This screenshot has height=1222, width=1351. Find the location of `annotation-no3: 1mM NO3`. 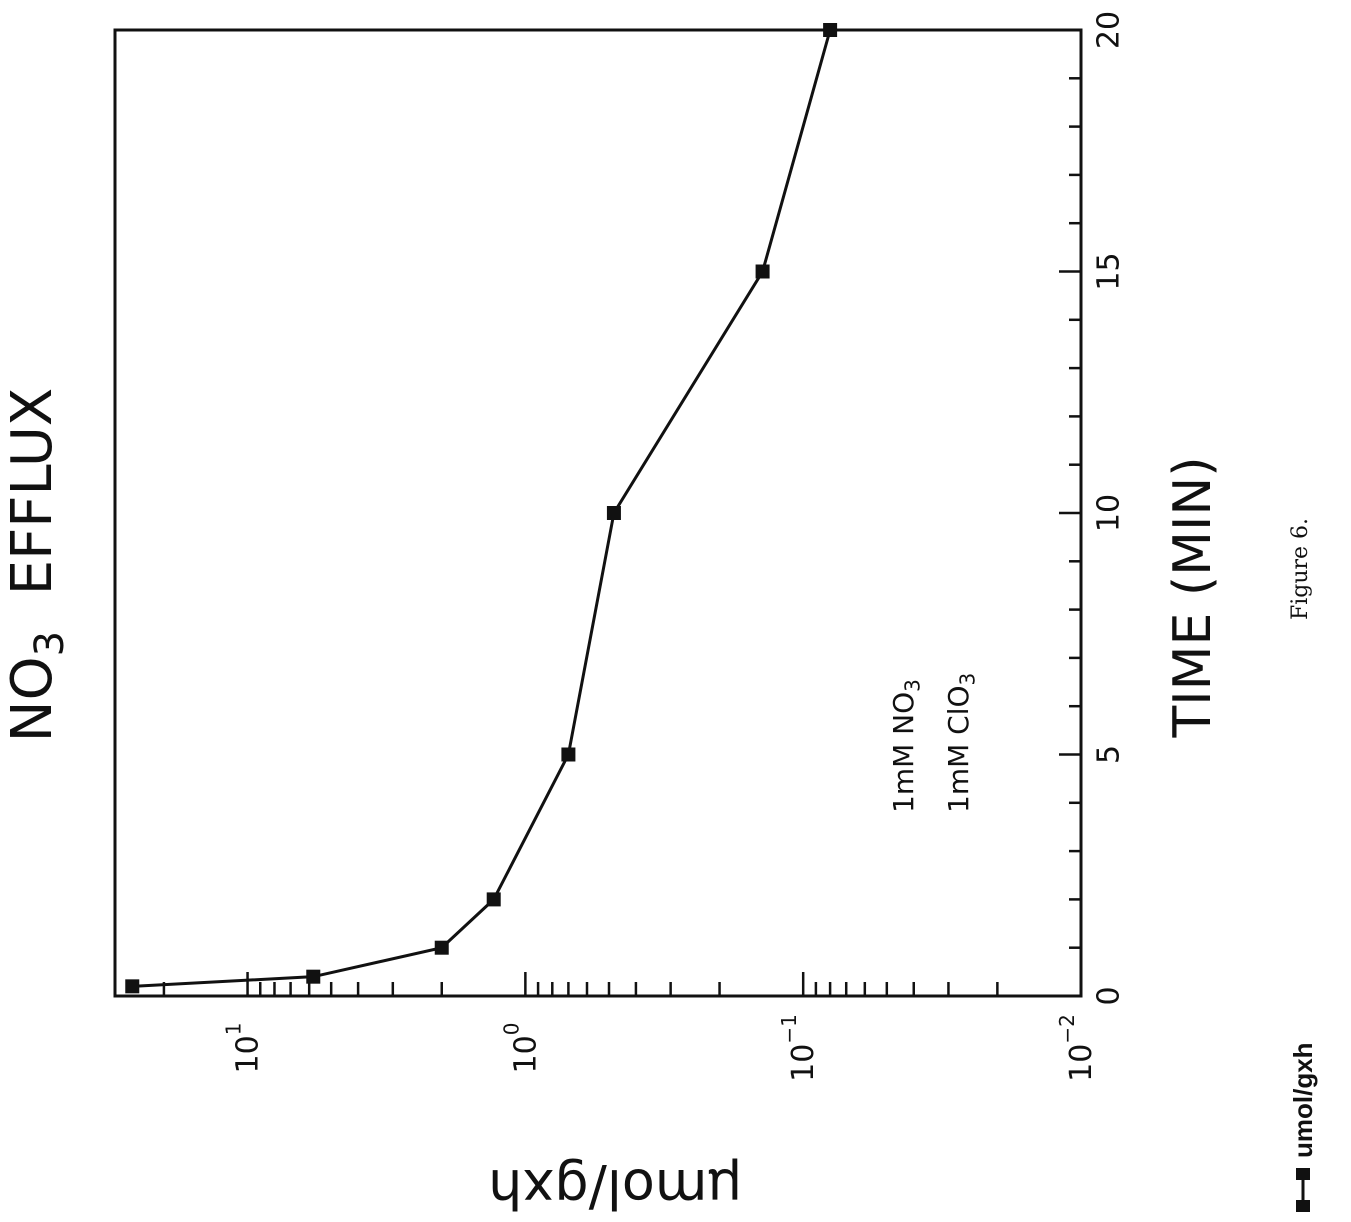

annotation-no3: 1mM NO3 is located at coordinates (906, 693).